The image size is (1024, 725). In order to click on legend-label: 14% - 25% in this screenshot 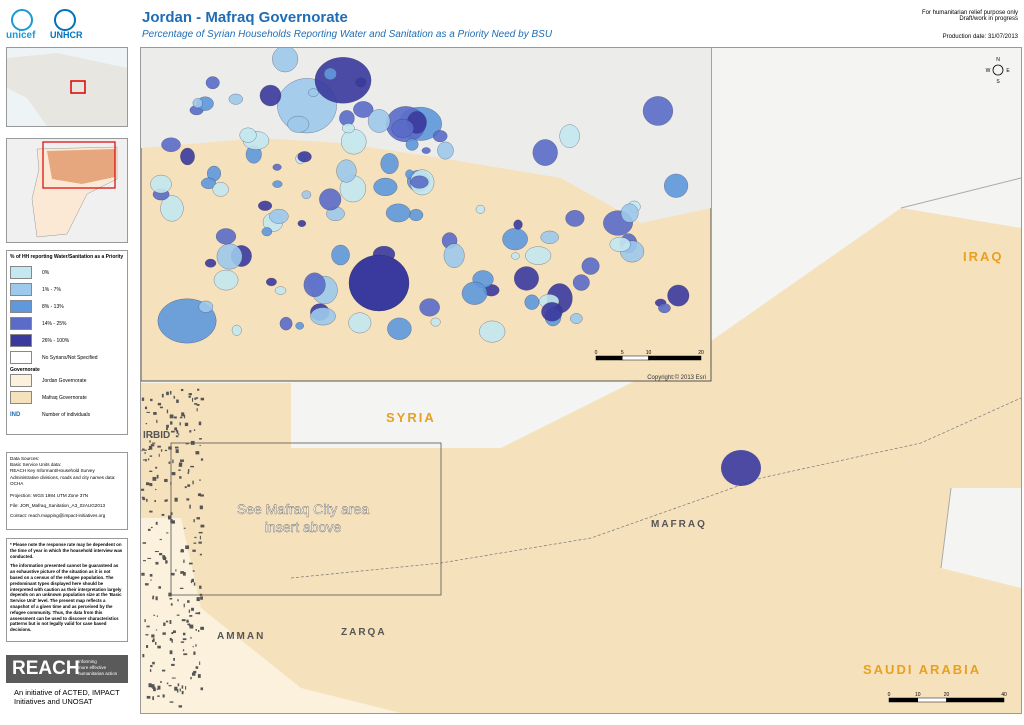, I will do `click(54, 324)`.